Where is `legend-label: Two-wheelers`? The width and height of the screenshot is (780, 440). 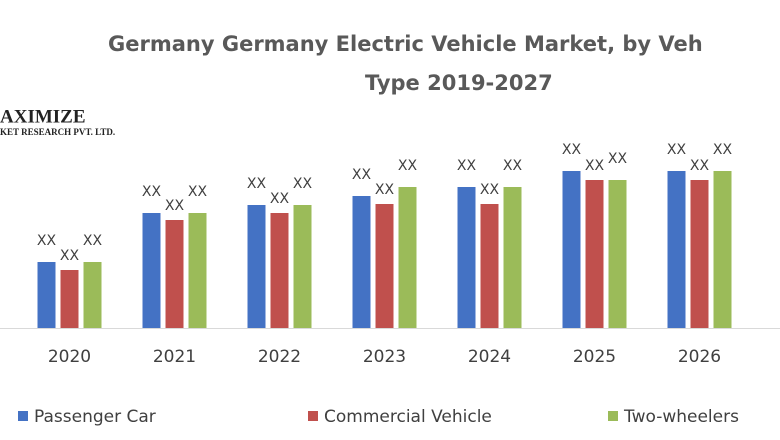
legend-label: Two-wheelers is located at coordinates (681, 417).